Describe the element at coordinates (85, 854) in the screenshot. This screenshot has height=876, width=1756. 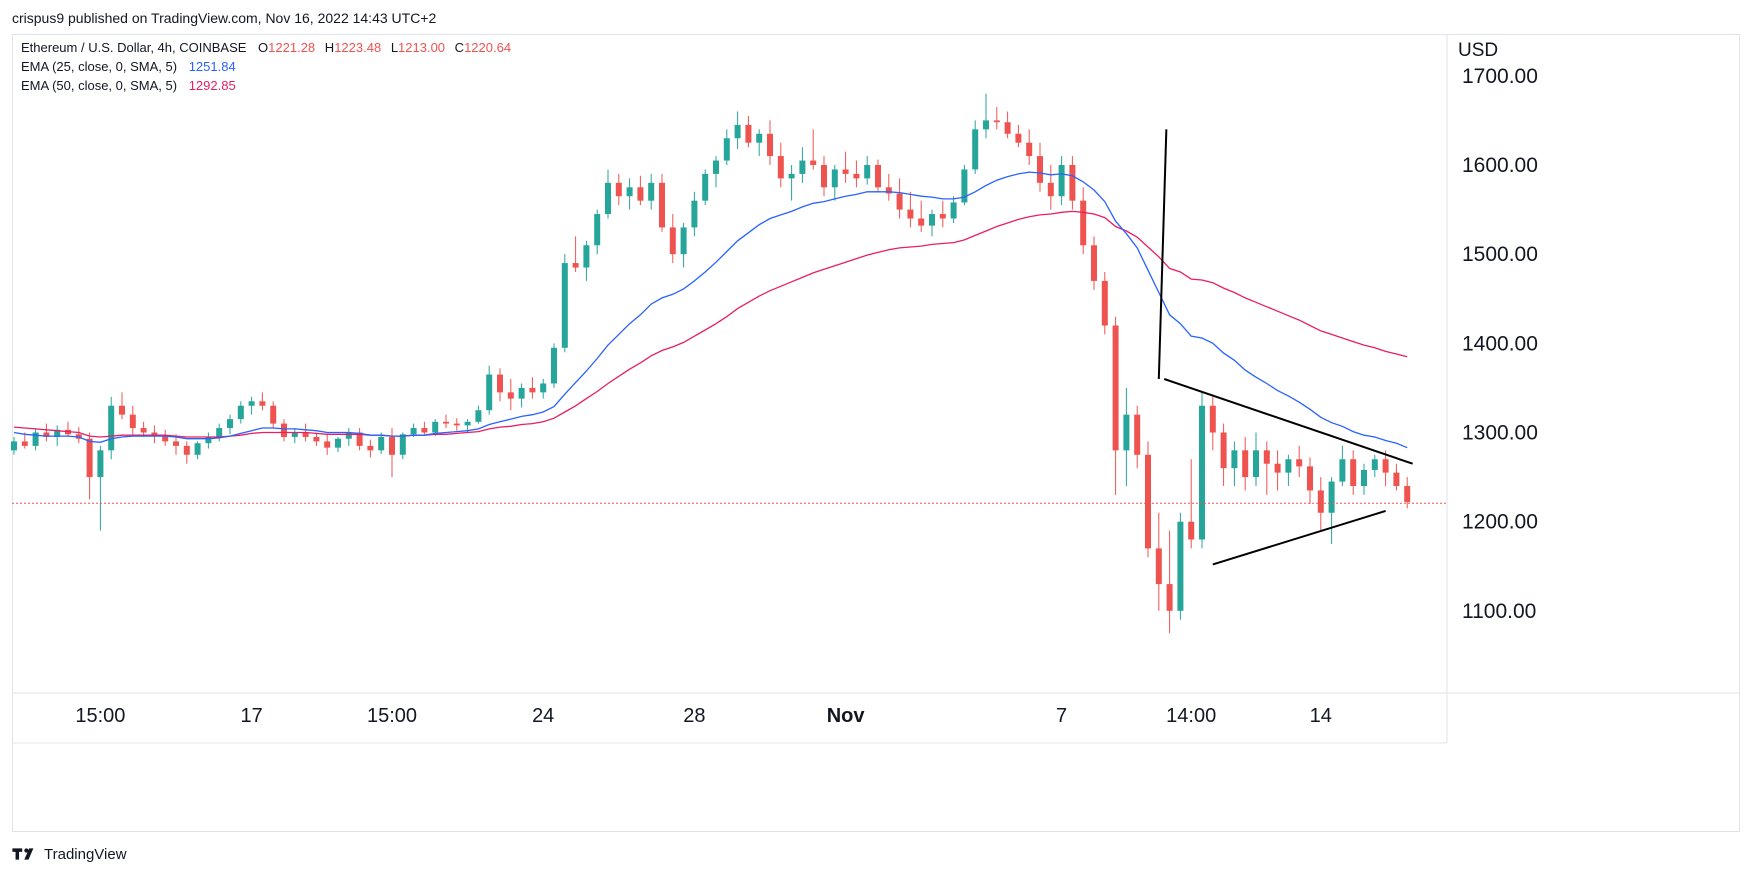
I see `tradingview-brand: TradingView` at that location.